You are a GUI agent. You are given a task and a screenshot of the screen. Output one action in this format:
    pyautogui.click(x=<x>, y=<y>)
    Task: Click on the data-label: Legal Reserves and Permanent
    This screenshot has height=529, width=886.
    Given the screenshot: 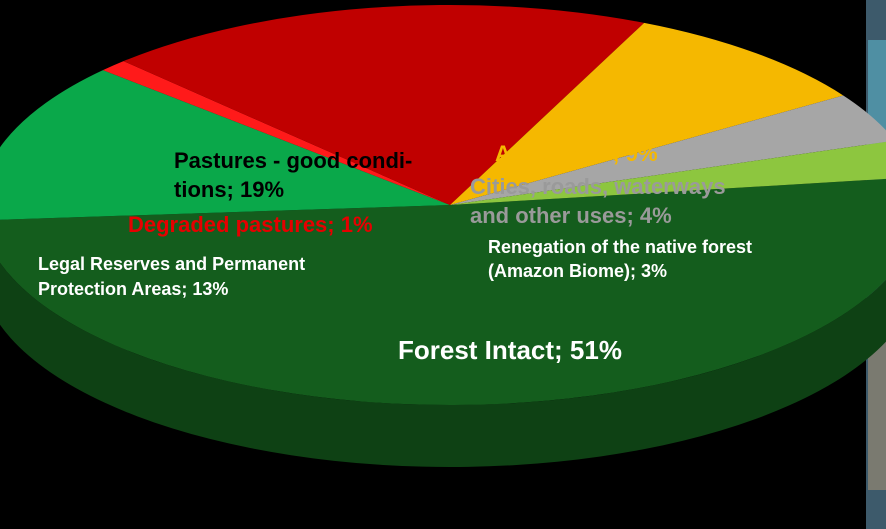 What is the action you would take?
    pyautogui.click(x=171, y=264)
    